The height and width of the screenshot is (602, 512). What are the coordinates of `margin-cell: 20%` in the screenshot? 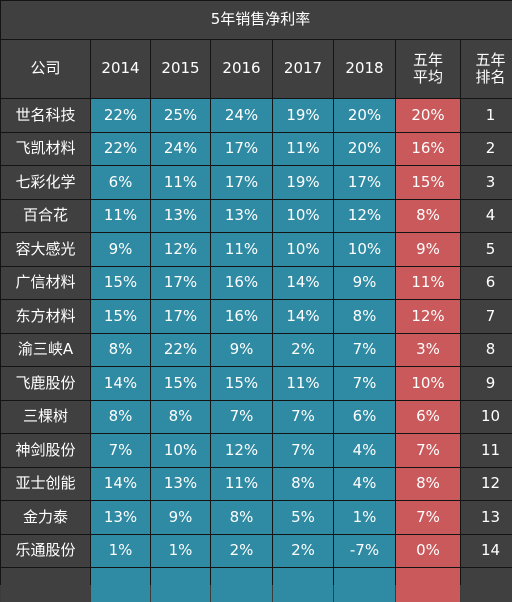 It's located at (364, 148).